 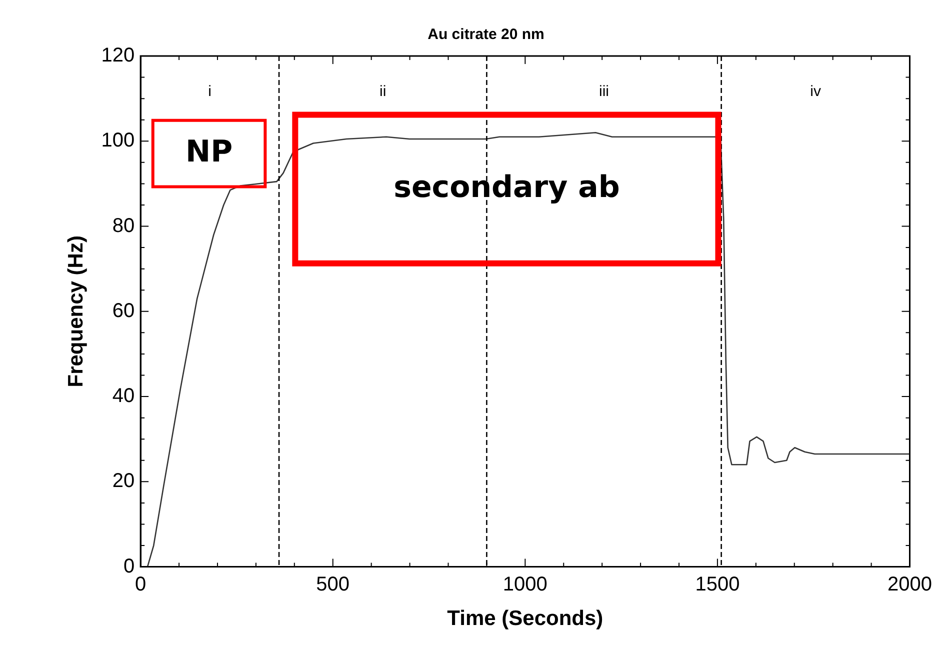 What do you see at coordinates (910, 584) in the screenshot?
I see `x-tick-label: 2000` at bounding box center [910, 584].